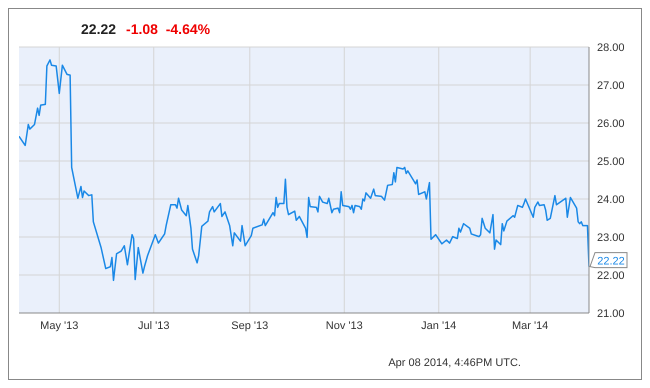 The image size is (650, 388). What do you see at coordinates (611, 86) in the screenshot?
I see `y-tick-label: 27.00` at bounding box center [611, 86].